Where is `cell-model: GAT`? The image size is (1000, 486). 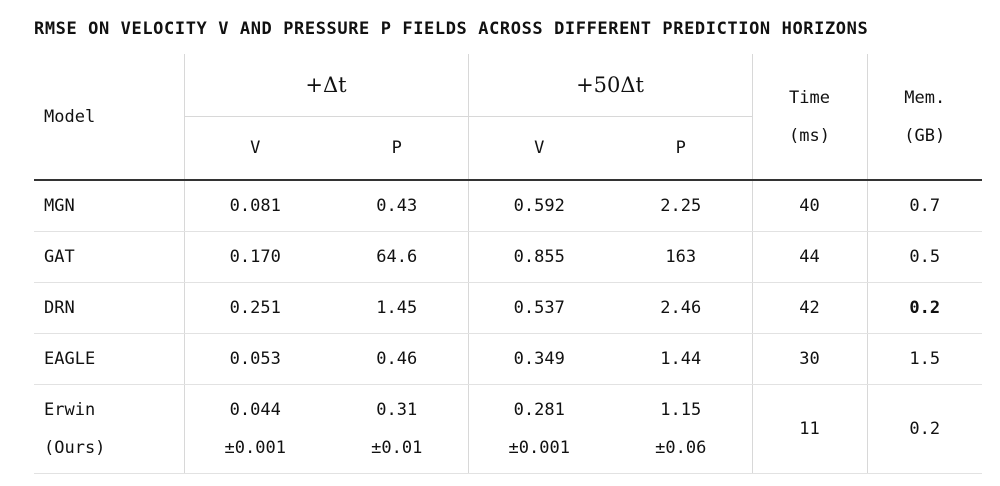 cell-model: GAT is located at coordinates (109, 257).